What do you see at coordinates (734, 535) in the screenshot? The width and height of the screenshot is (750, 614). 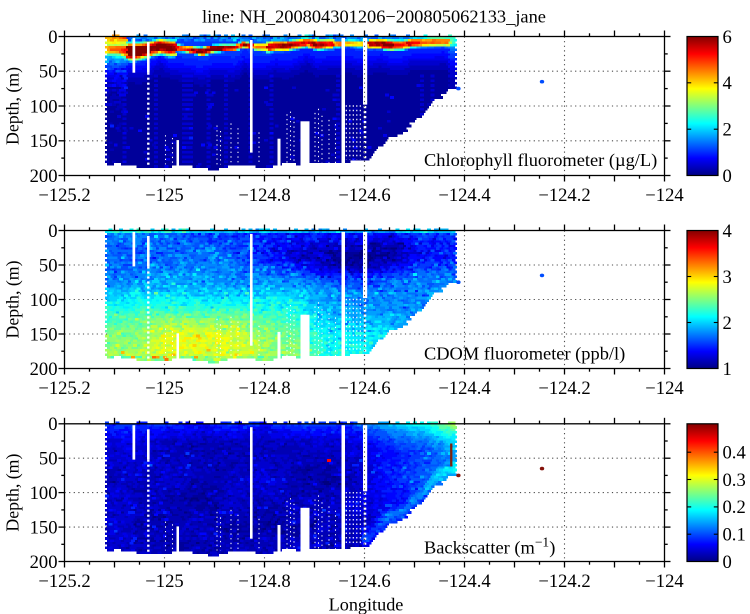 I see `svg-text: 0.1` at bounding box center [734, 535].